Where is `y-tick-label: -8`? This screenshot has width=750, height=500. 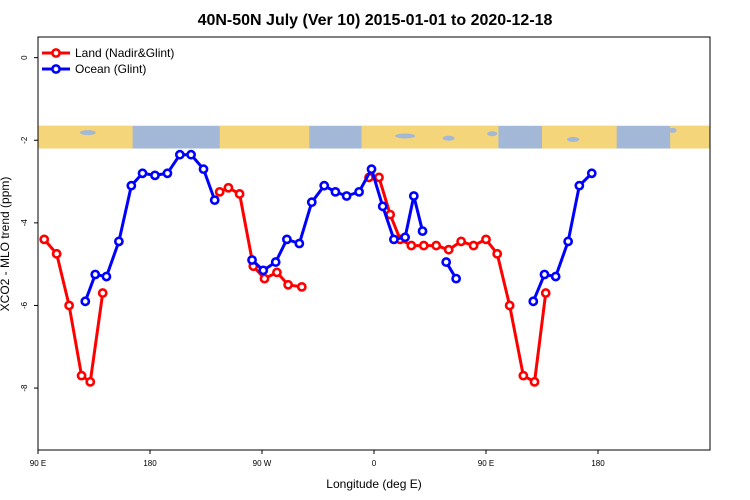
y-tick-label: -8 is located at coordinates (24, 388).